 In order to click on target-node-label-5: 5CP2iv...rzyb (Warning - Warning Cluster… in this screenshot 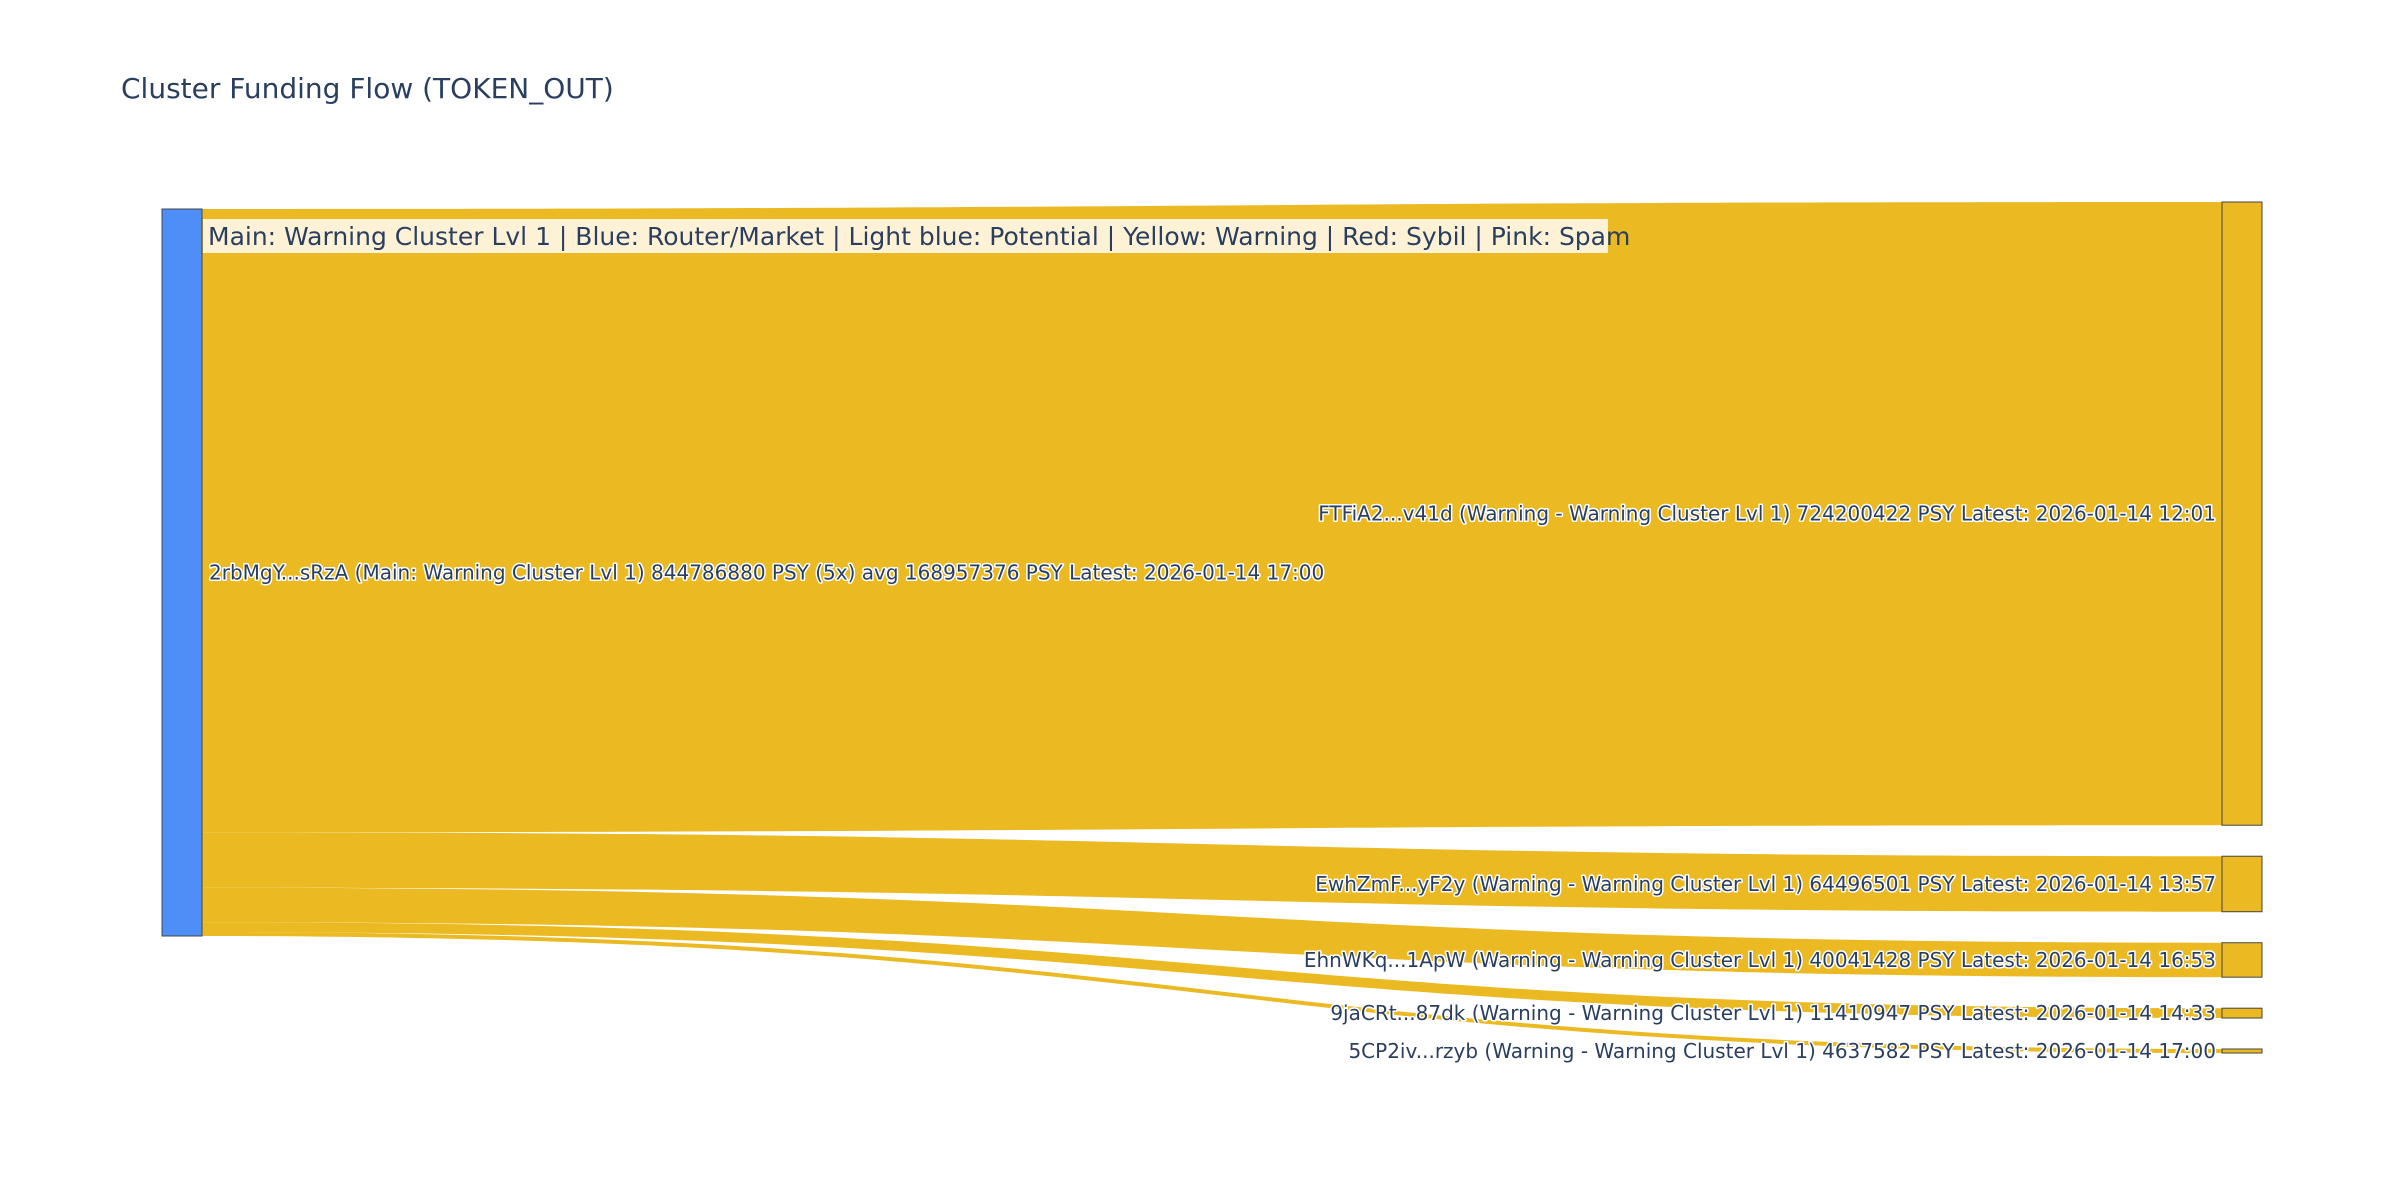, I will do `click(1782, 1051)`.